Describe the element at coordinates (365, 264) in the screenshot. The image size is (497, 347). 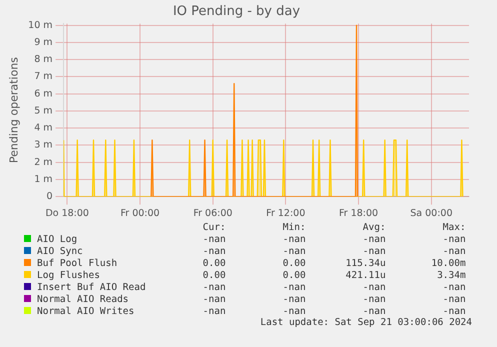
I see `text: 115.34u` at that location.